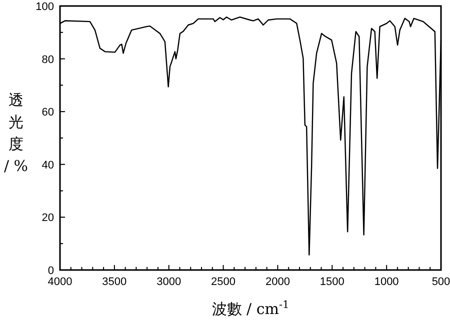 The height and width of the screenshot is (322, 450). What do you see at coordinates (169, 282) in the screenshot?
I see `x-tick-label: 3000` at bounding box center [169, 282].